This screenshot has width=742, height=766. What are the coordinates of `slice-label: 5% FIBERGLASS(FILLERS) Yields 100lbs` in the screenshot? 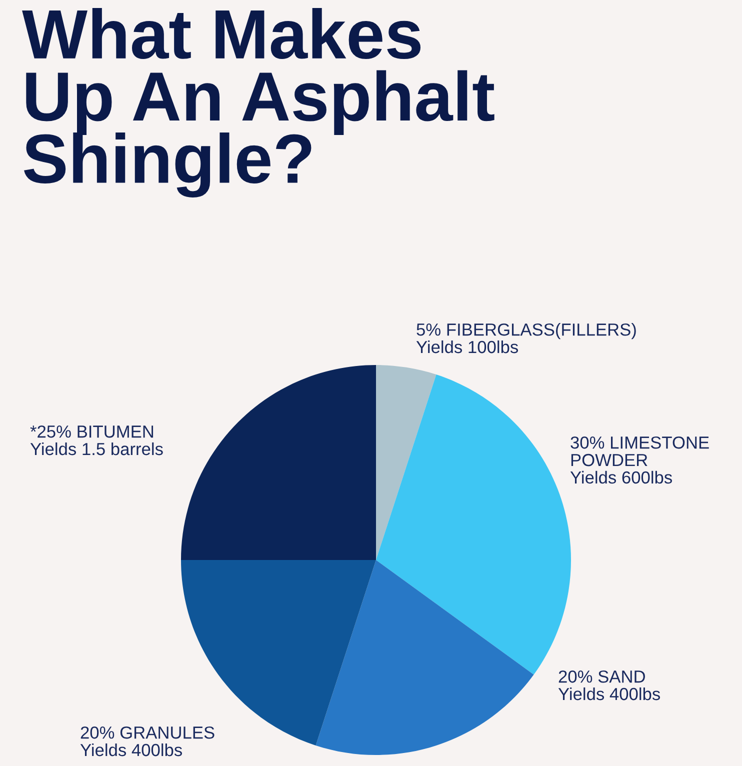 It's located at (526, 338).